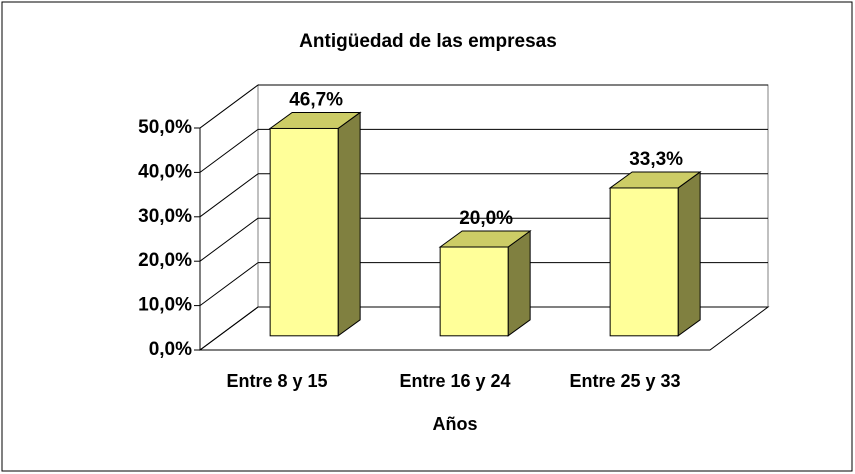 This screenshot has width=855, height=474. I want to click on data-label: 20,0%, so click(486, 218).